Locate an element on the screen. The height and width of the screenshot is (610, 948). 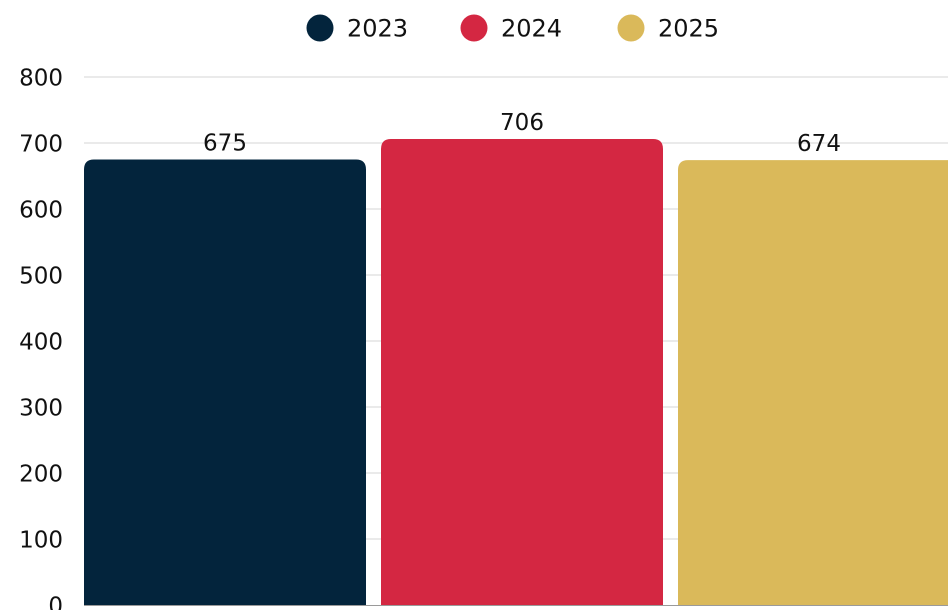
legend-label-2025: 2025 is located at coordinates (688, 29).